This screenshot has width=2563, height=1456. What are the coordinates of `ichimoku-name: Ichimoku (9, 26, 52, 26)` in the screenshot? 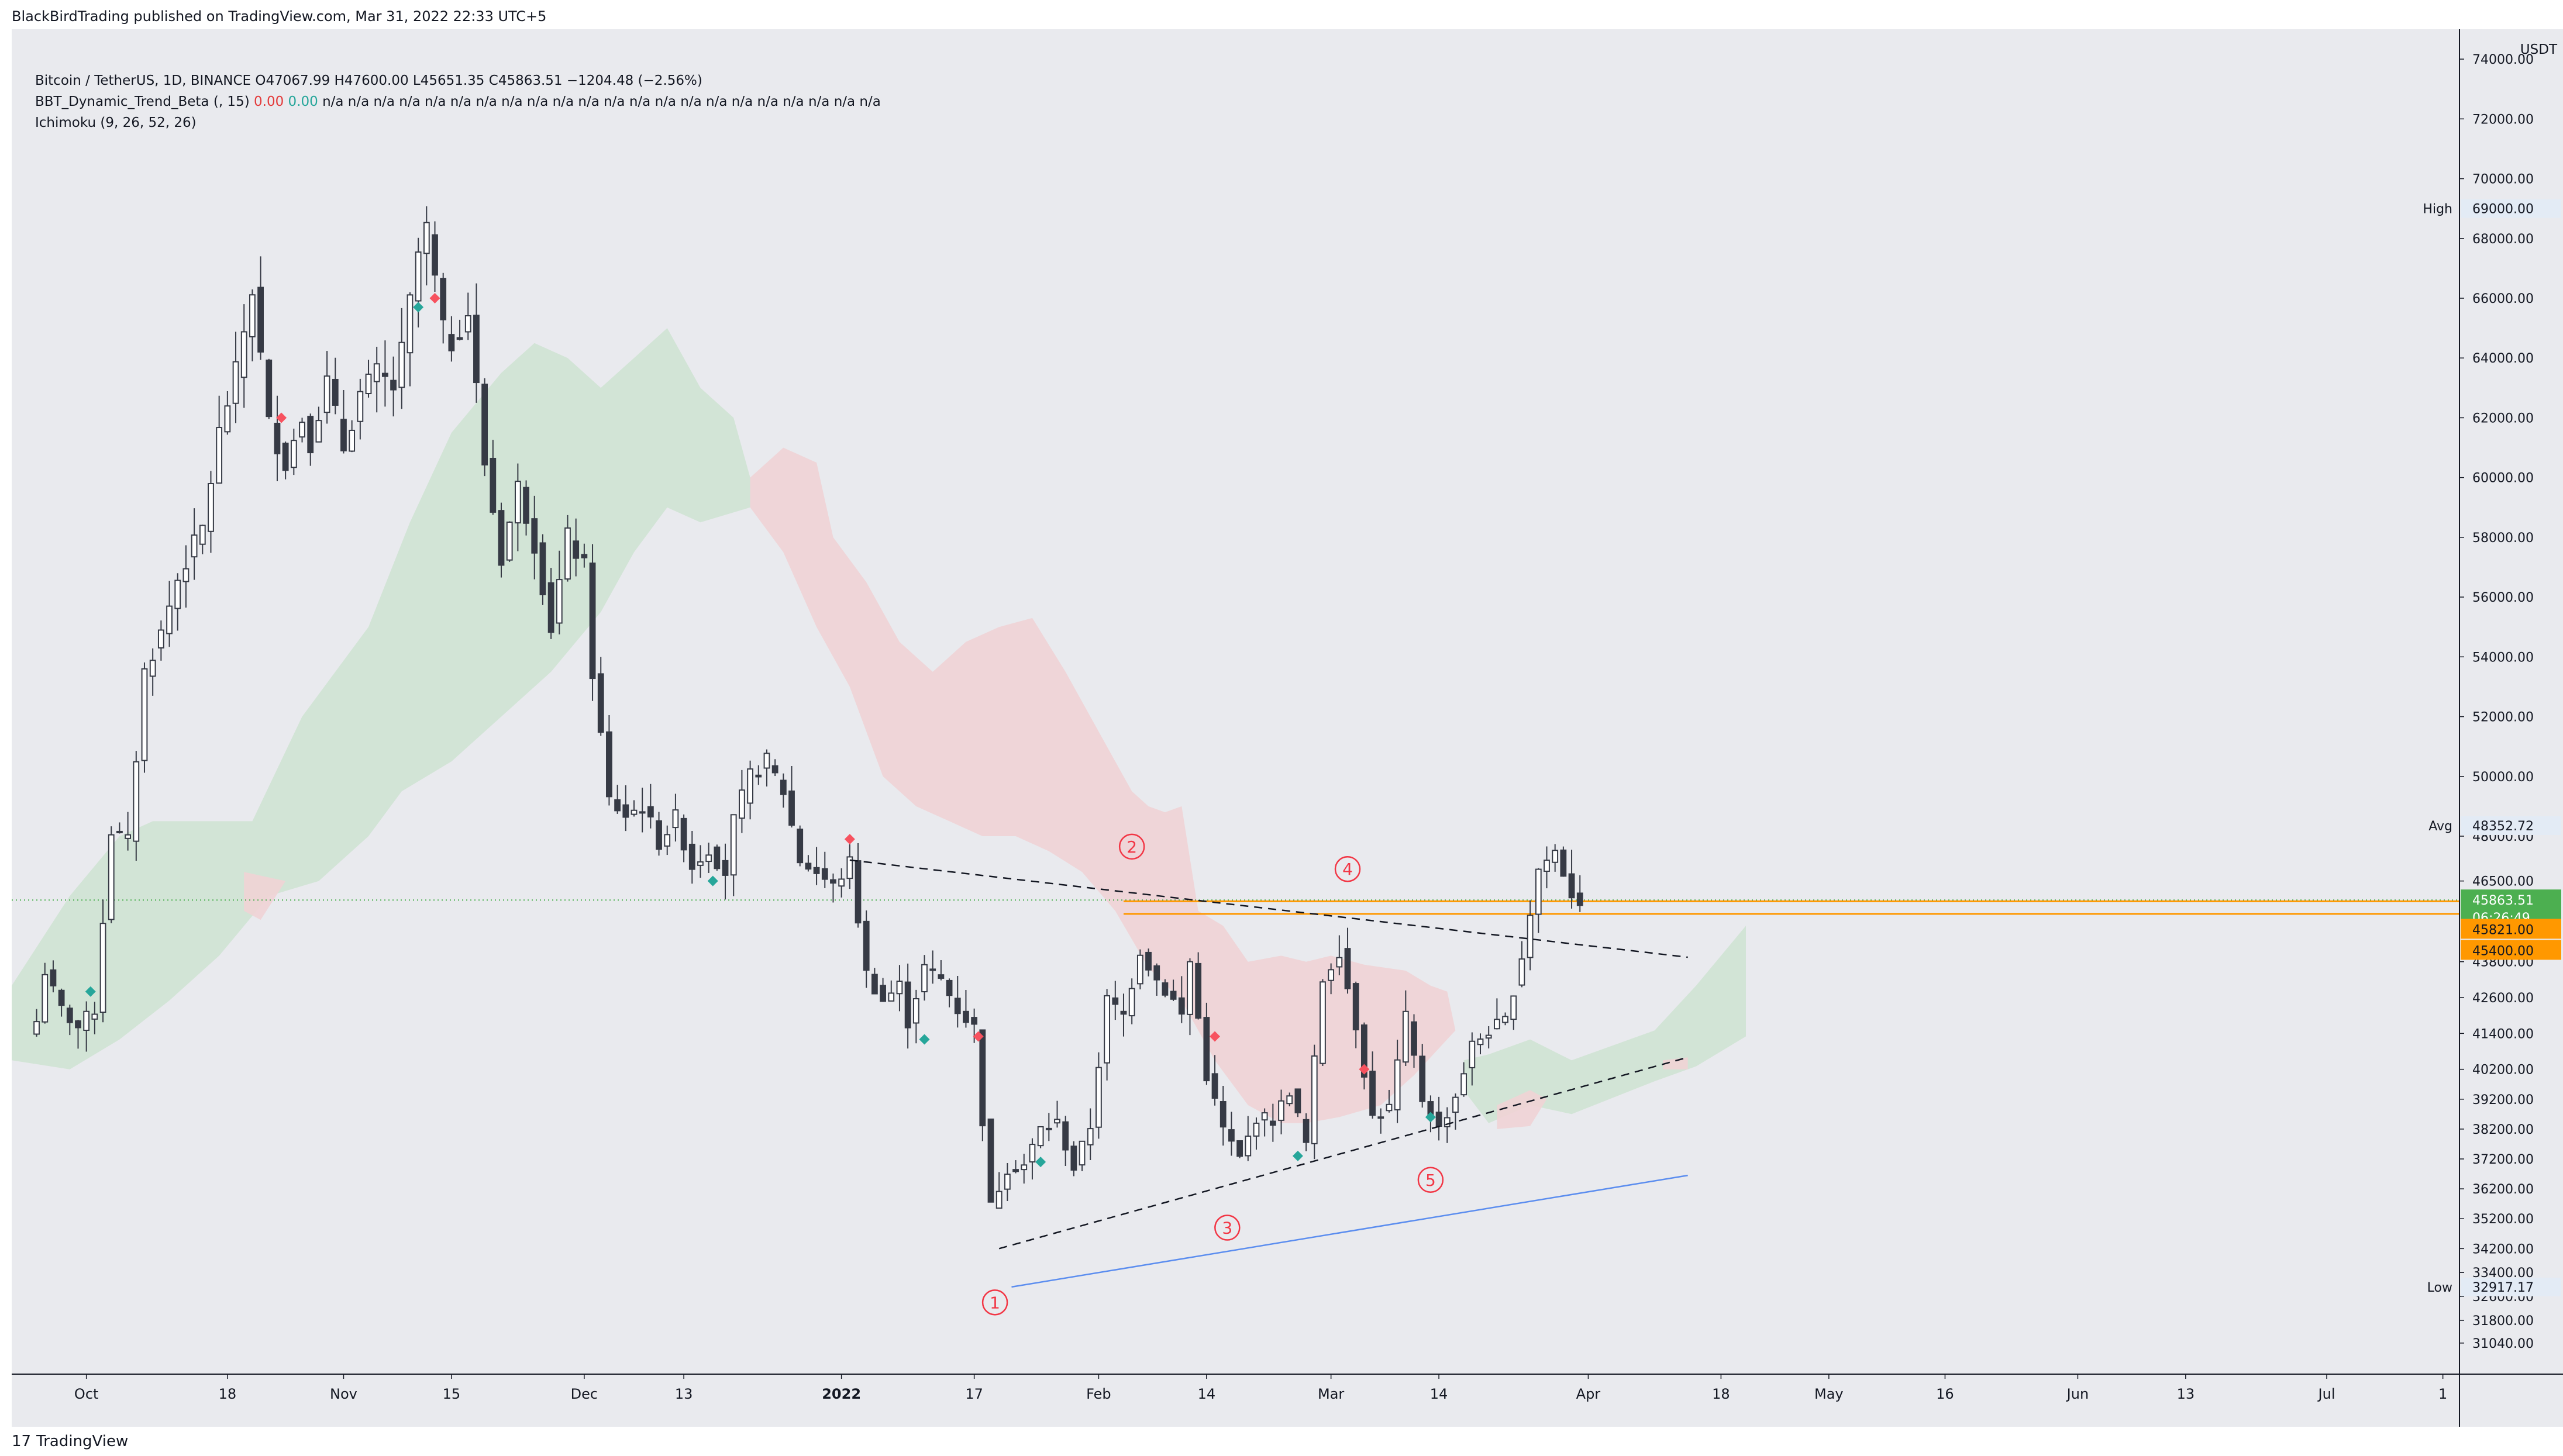 It's located at (116, 122).